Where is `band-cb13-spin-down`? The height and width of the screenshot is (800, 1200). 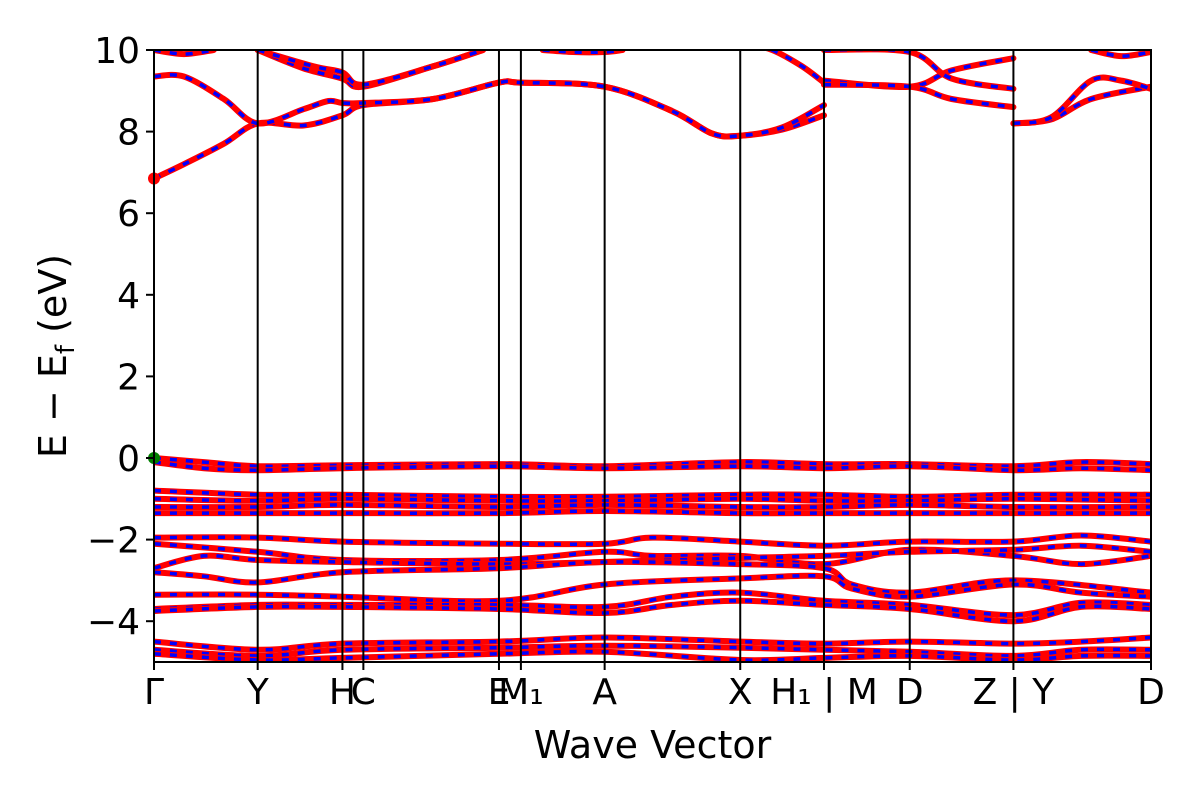 band-cb13-spin-down is located at coordinates (1120, 54).